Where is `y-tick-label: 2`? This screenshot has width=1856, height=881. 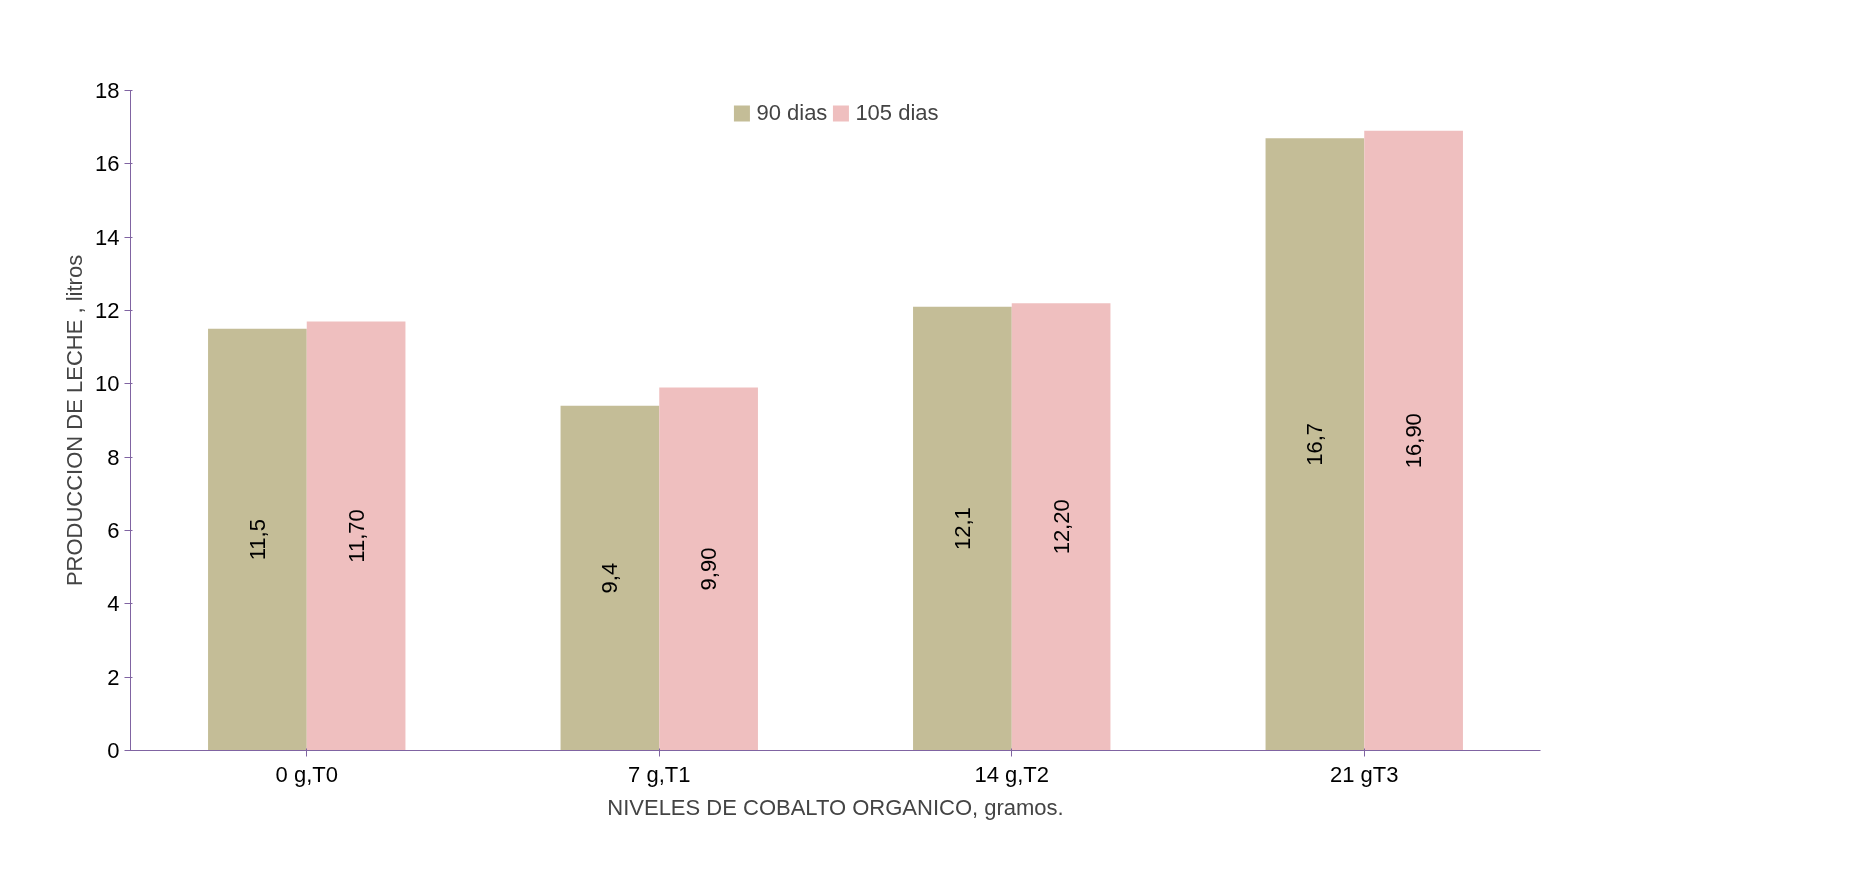 y-tick-label: 2 is located at coordinates (113, 677).